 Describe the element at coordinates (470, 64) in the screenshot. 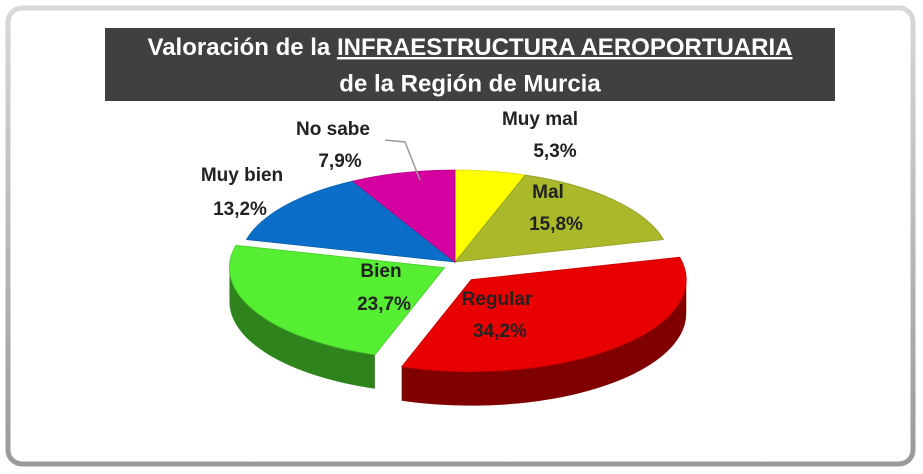

I see `title-box` at that location.